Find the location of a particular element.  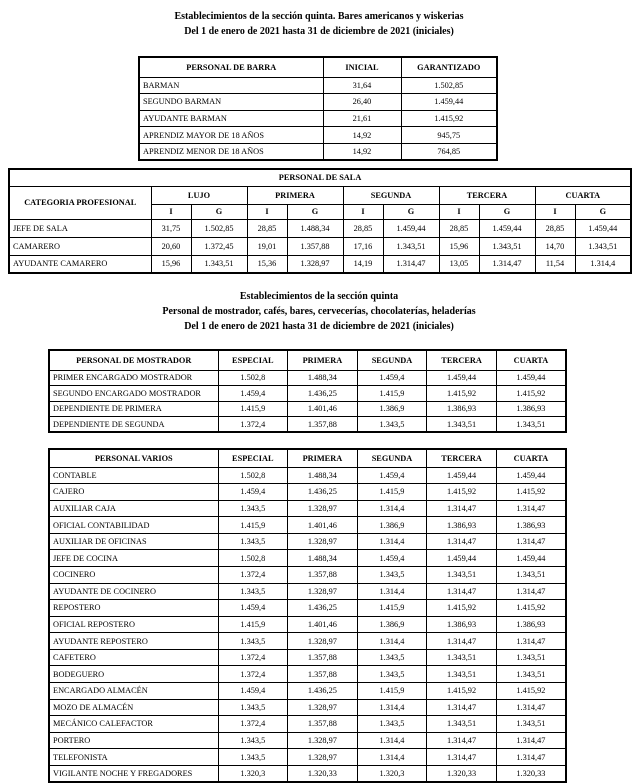

table-row: AYUDANTE BARMAN 21,61 1.415,92 is located at coordinates (318, 118).